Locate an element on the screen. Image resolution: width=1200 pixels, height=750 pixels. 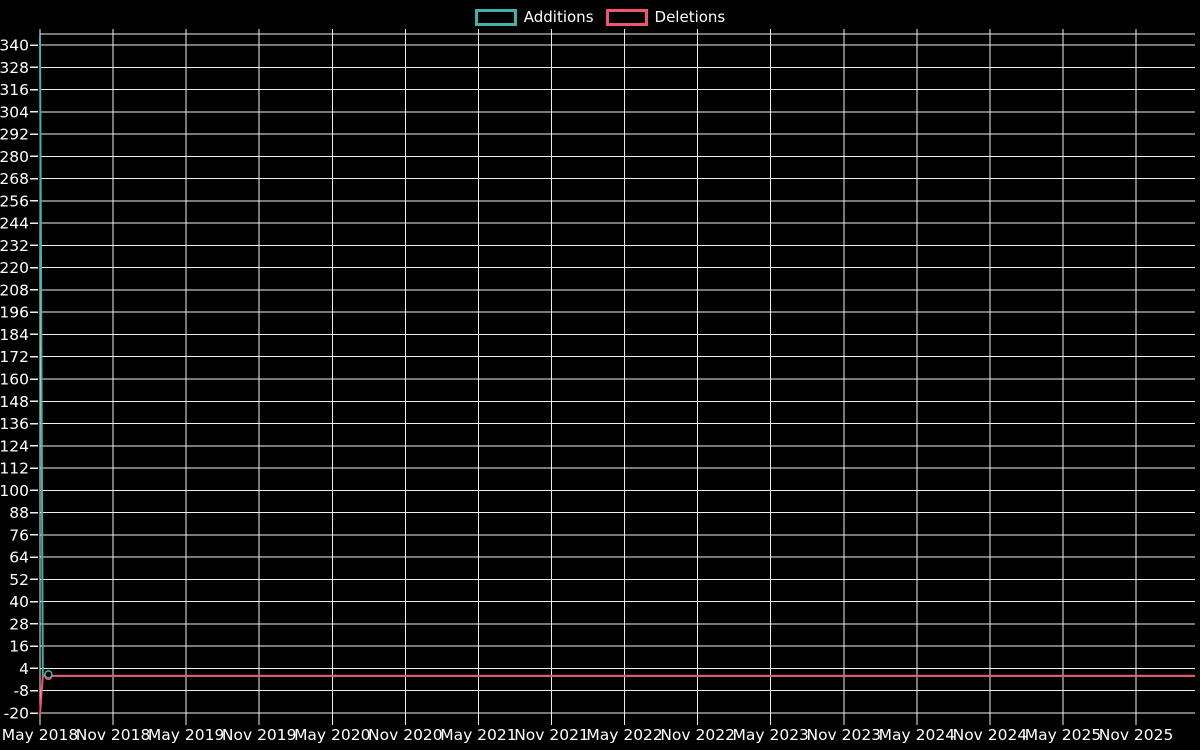
legend-item-deletions: Deletions is located at coordinates (665, 17).